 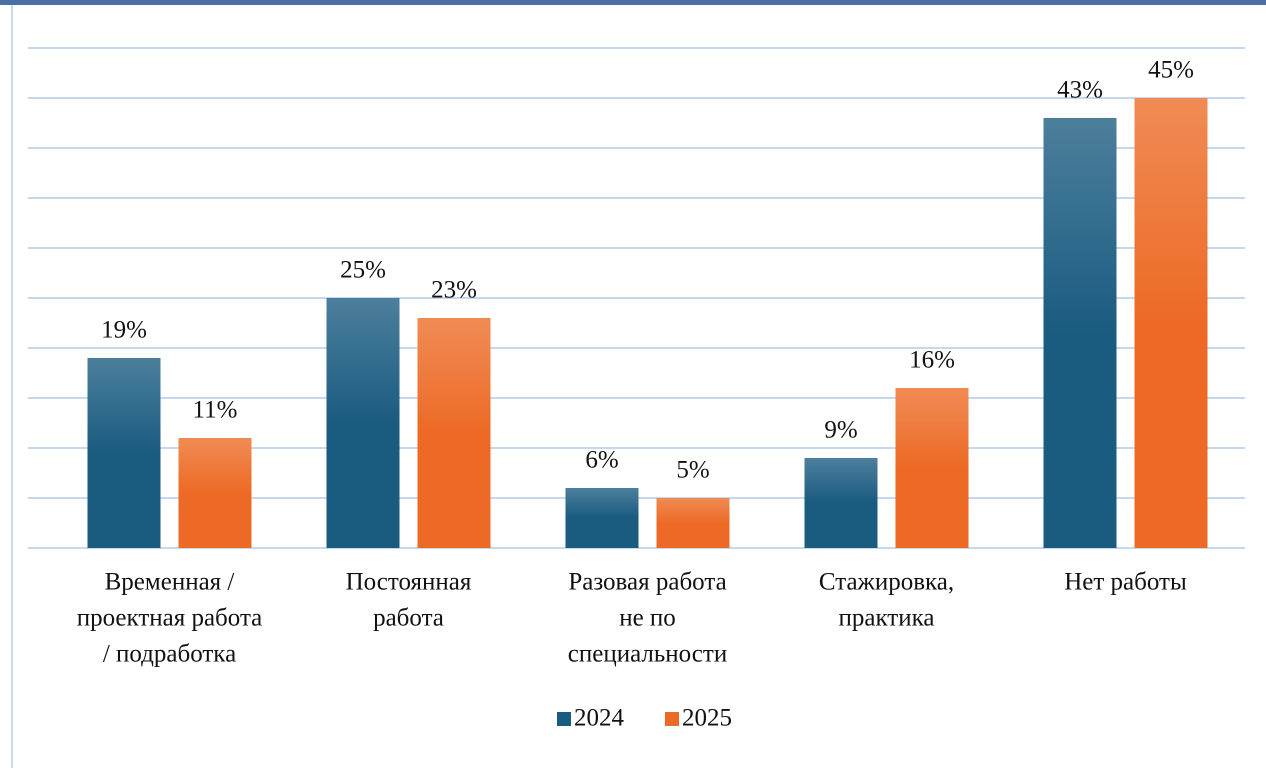 I want to click on data-label: 11%, so click(x=215, y=410).